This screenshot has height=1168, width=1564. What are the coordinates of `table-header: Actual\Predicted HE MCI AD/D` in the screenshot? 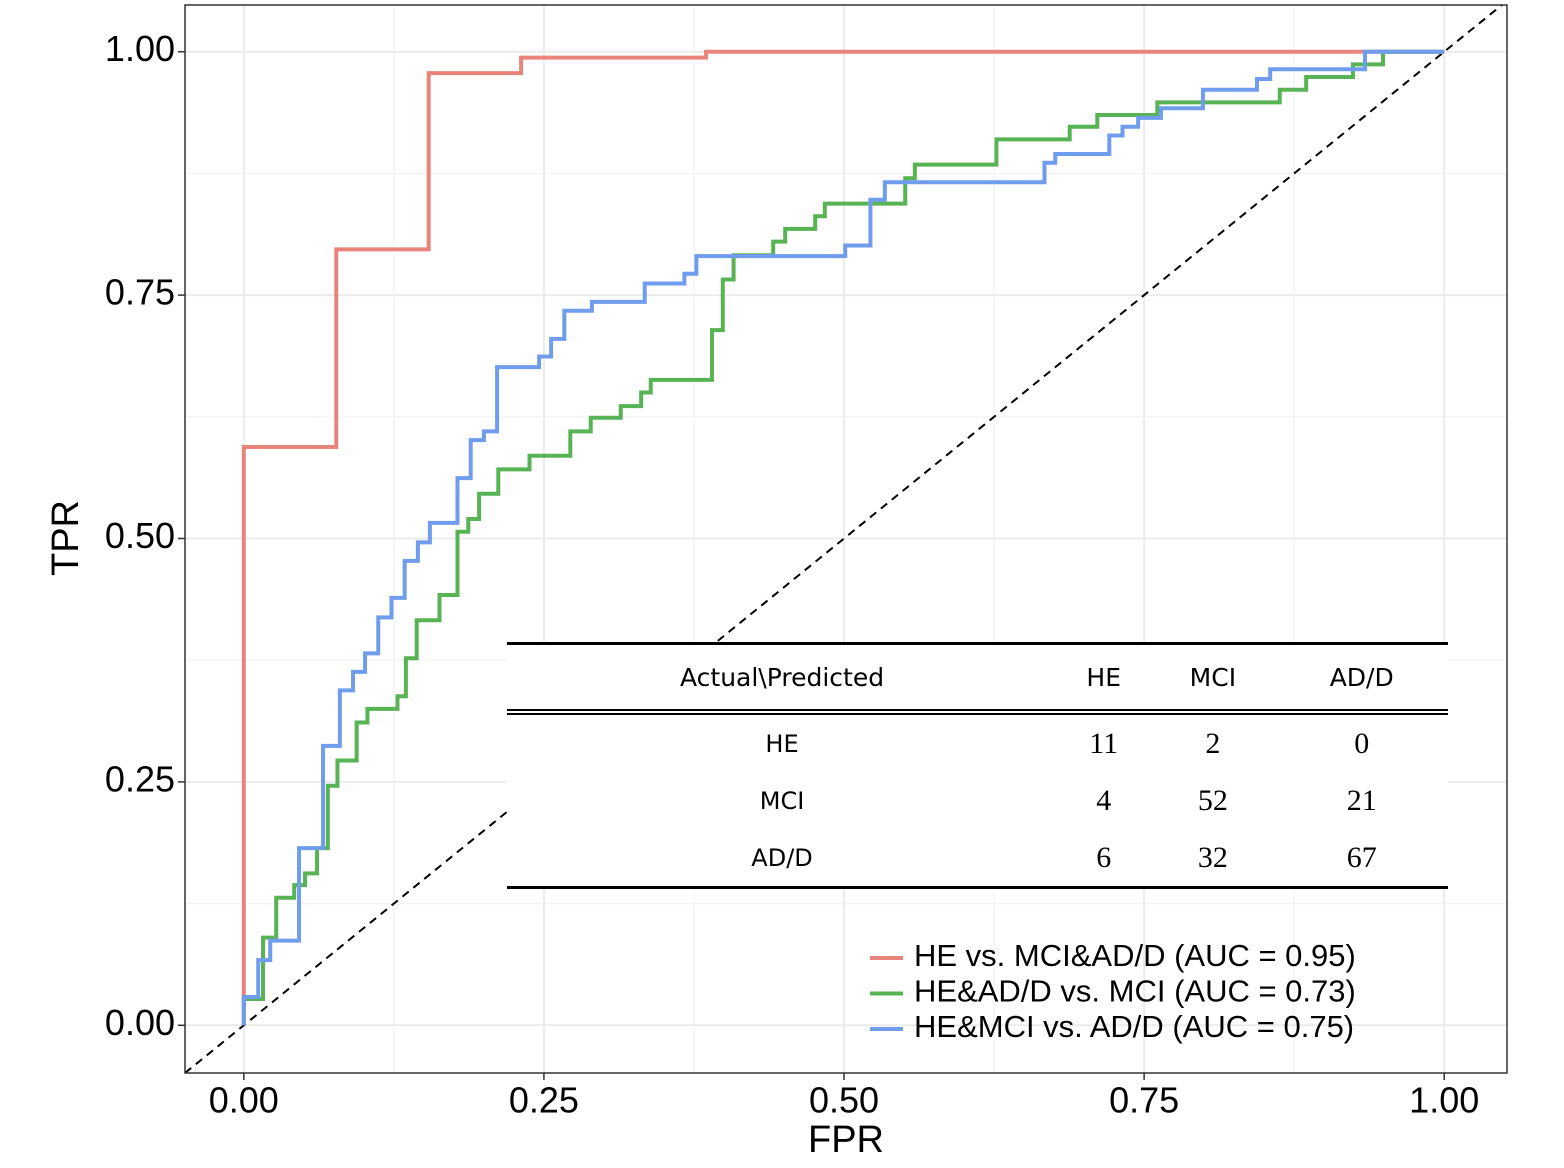 It's located at (977, 678).